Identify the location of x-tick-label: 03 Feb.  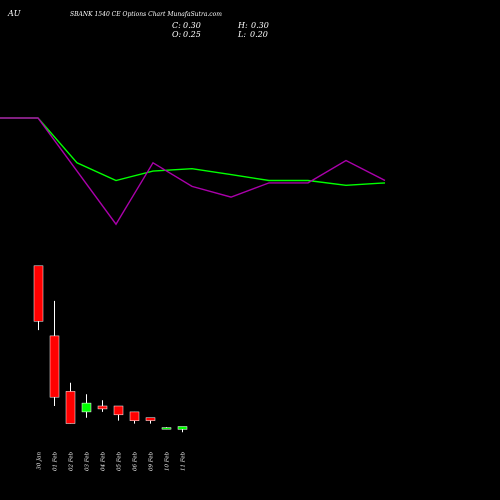
(88, 462).